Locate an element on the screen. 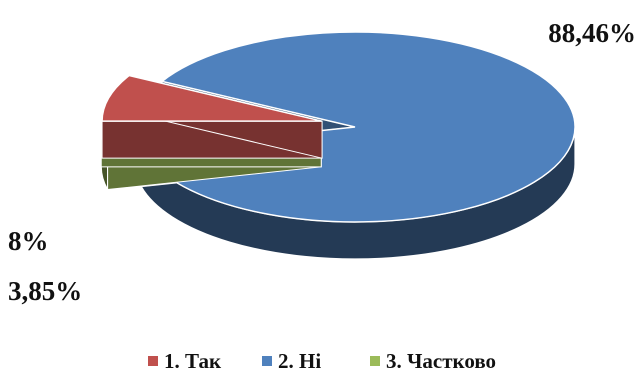 The height and width of the screenshot is (387, 641). legend-label: 2. Ні is located at coordinates (299, 361).